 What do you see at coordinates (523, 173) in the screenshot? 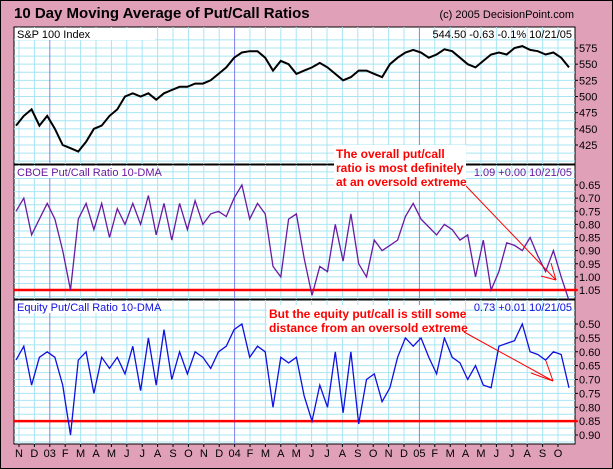
I see `panel-readout: 1.09 +0.00 10/21/05` at bounding box center [523, 173].